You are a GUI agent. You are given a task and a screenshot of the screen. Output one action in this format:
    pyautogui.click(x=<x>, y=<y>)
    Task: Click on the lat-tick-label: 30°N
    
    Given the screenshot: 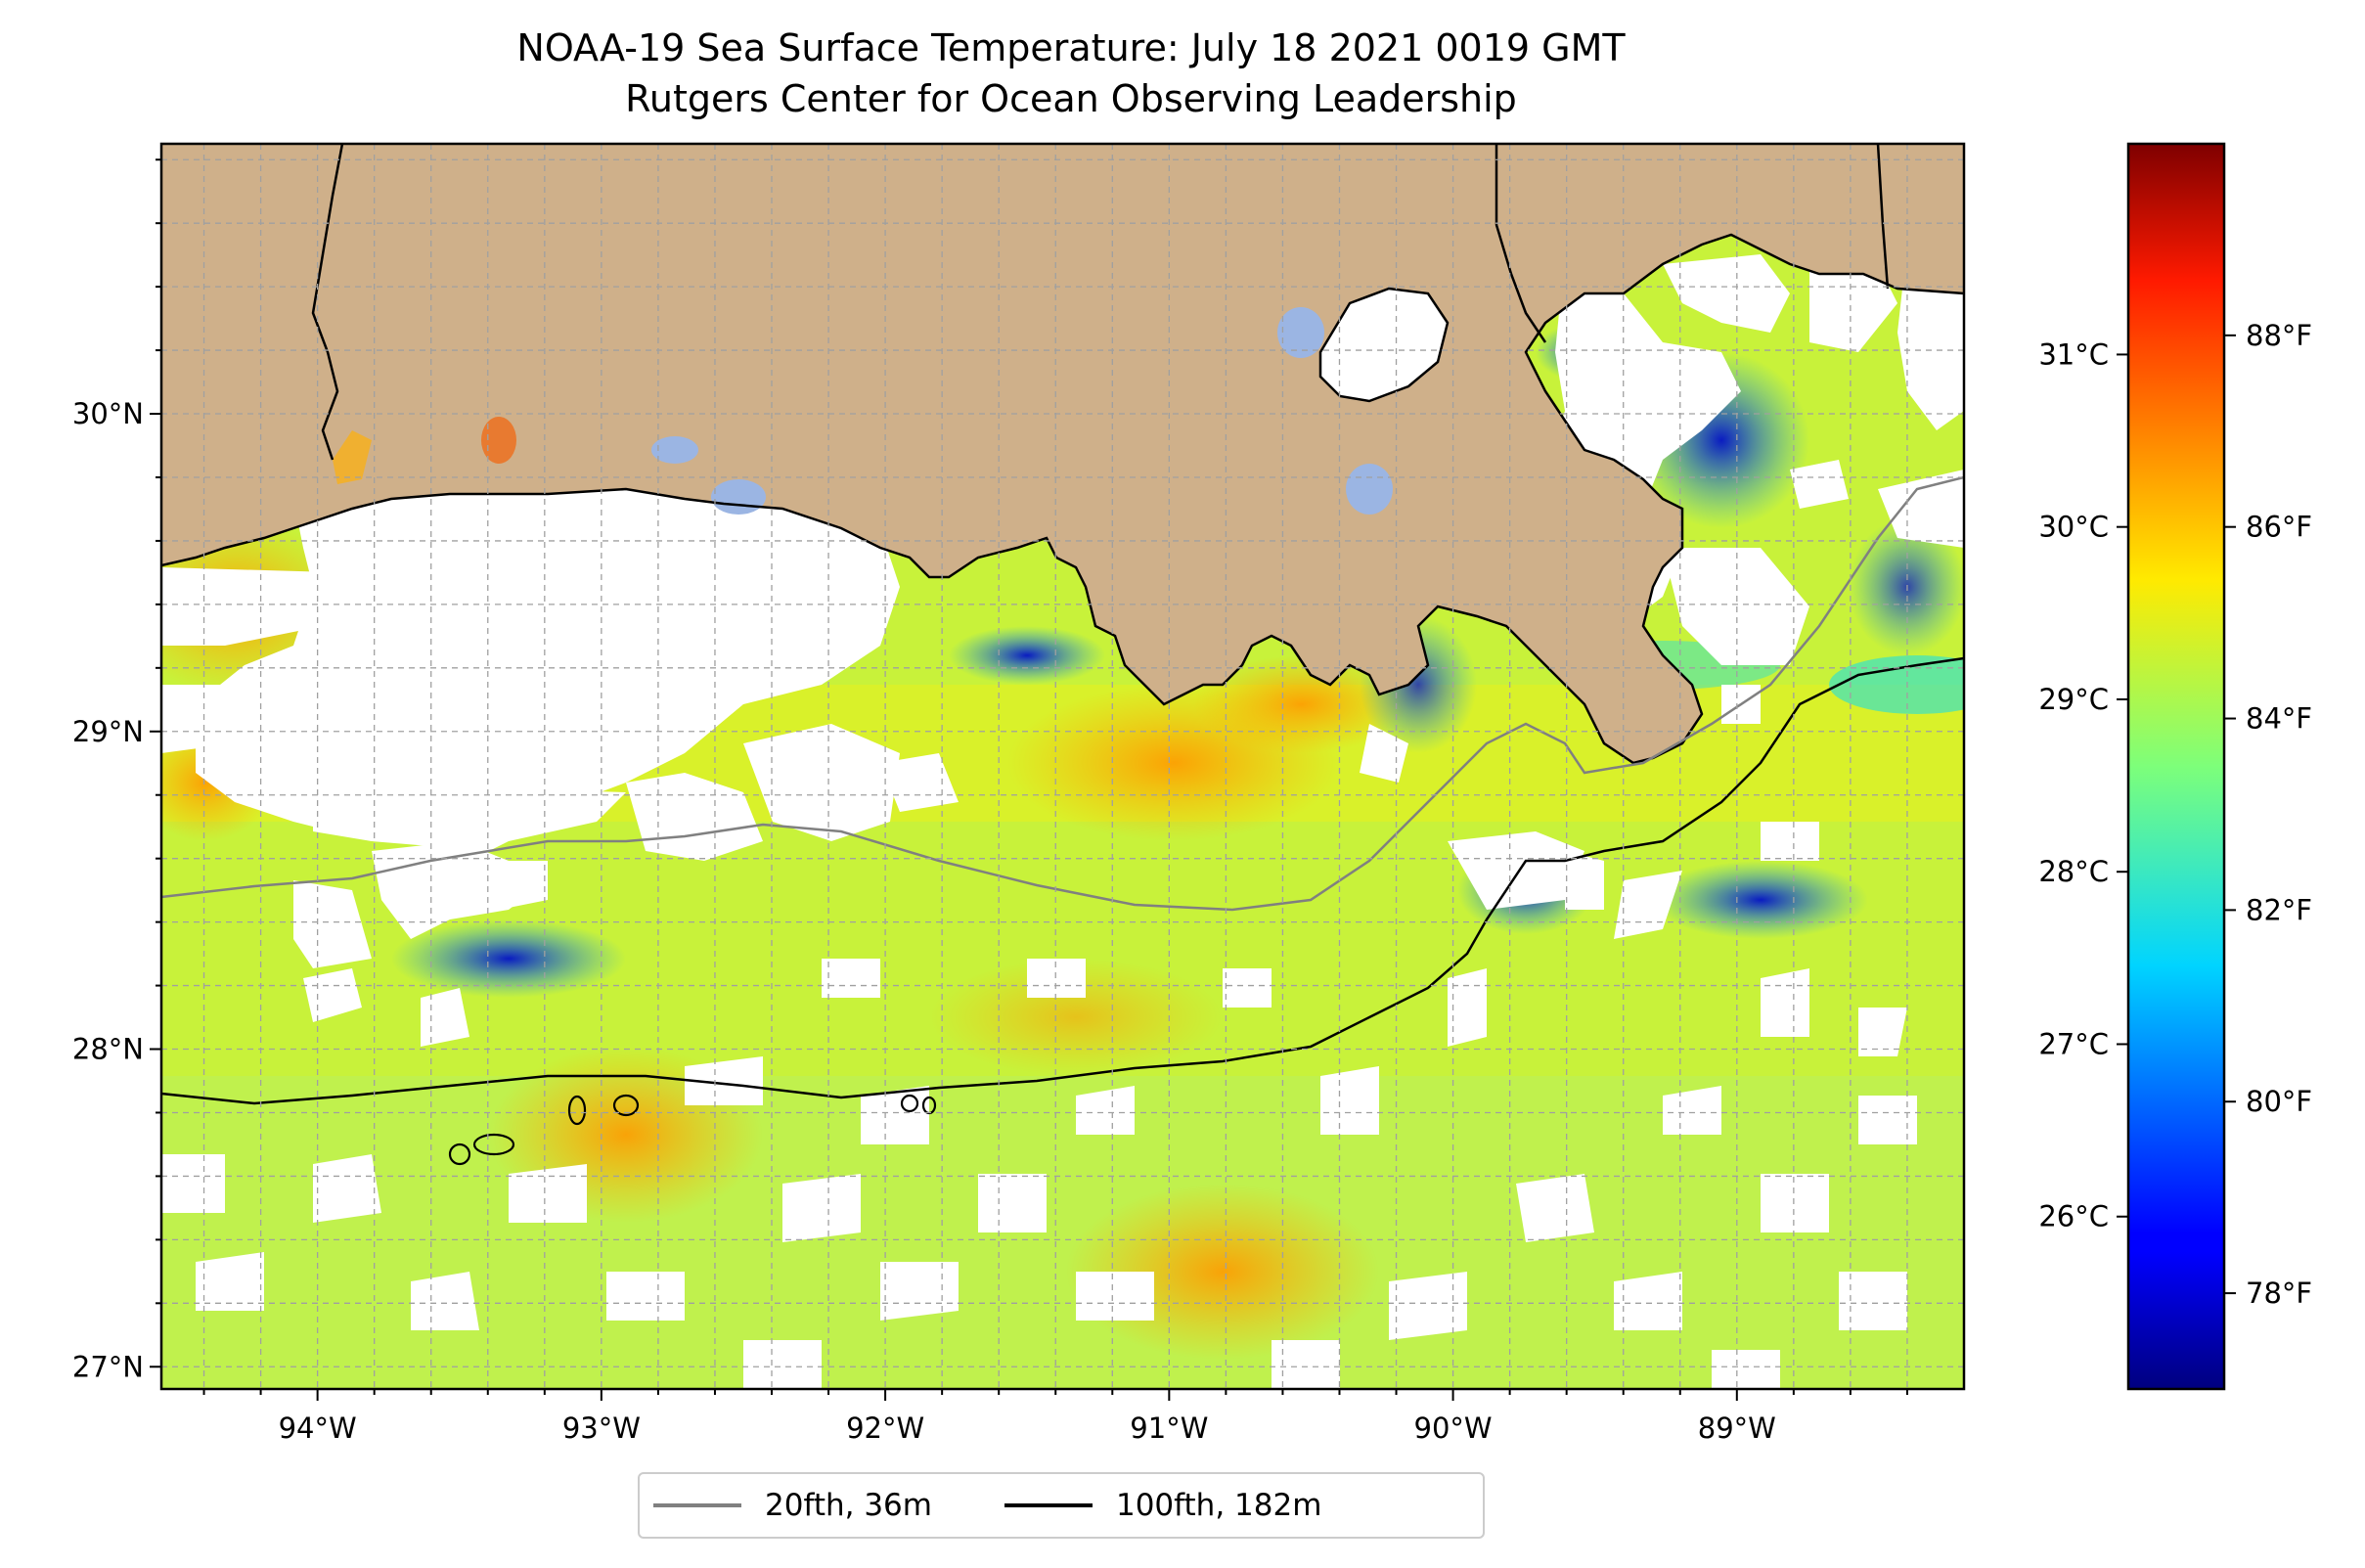 What is the action you would take?
    pyautogui.click(x=108, y=413)
    